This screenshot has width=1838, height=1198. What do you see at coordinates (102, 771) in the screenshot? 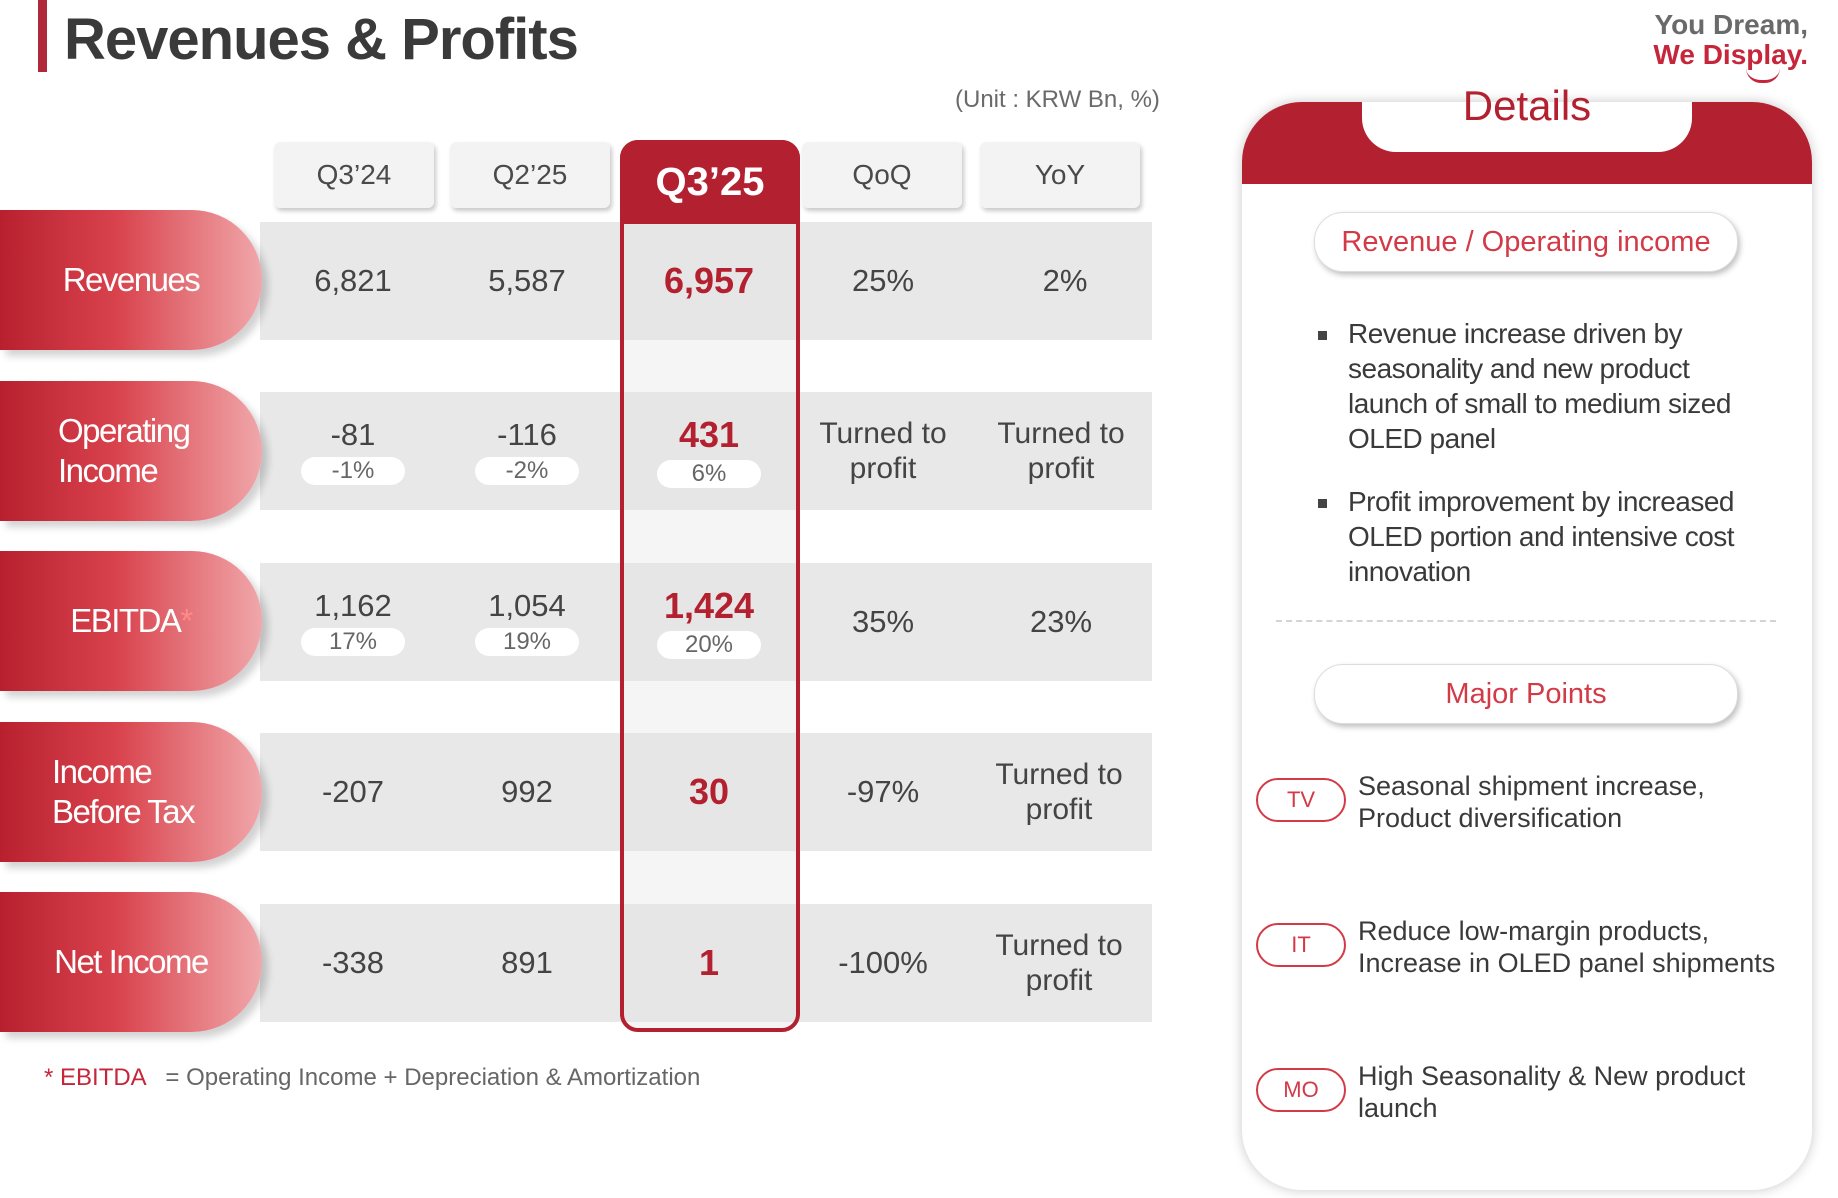
I see `row-label-line-1: Income` at bounding box center [102, 771].